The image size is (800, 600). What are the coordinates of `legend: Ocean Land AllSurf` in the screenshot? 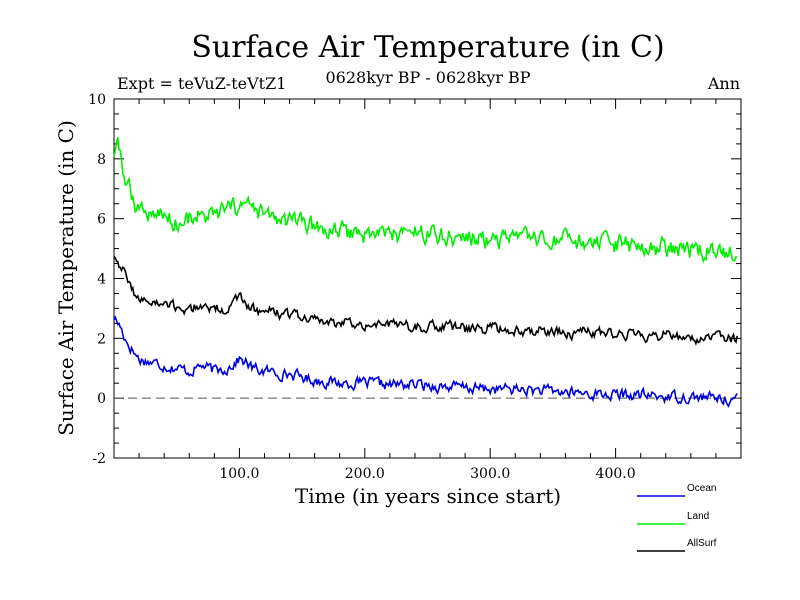 It's located at (677, 517).